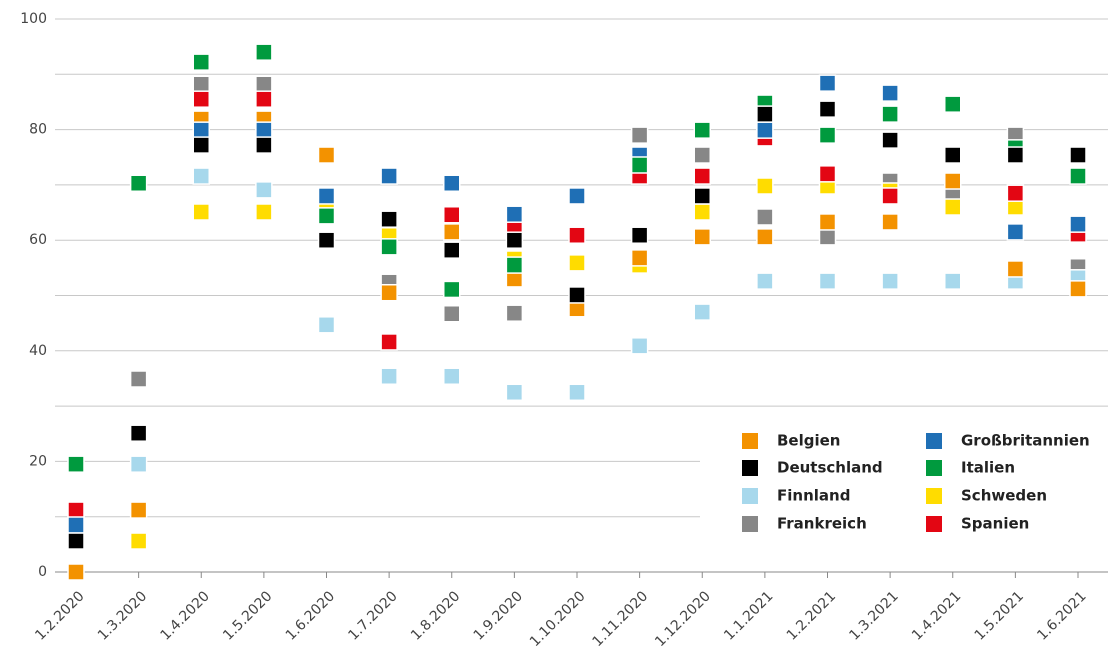  What do you see at coordinates (1061, 615) in the screenshot?
I see `x-tick-label: 1.6.2021` at bounding box center [1061, 615].